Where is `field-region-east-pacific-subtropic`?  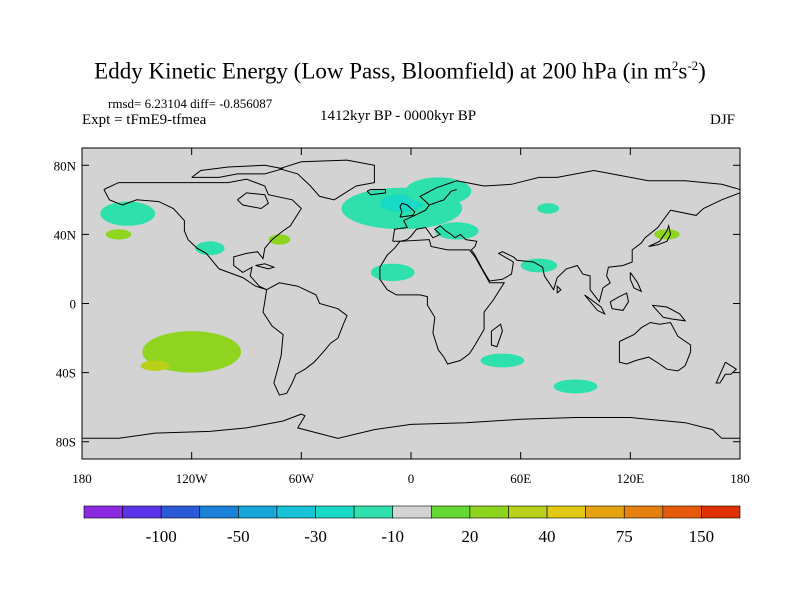
field-region-east-pacific-subtropic is located at coordinates (118, 234).